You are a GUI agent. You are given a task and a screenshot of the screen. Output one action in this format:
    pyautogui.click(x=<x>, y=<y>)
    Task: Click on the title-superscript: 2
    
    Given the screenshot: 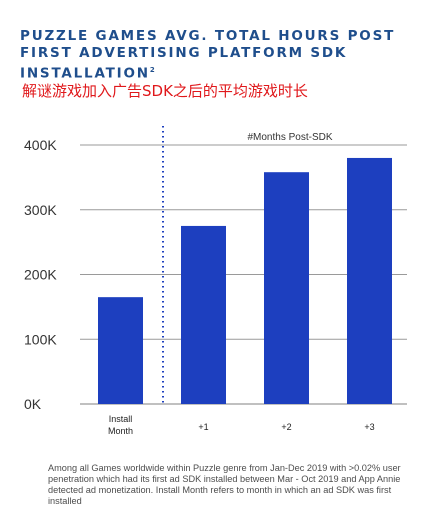 What is the action you would take?
    pyautogui.click(x=152, y=70)
    